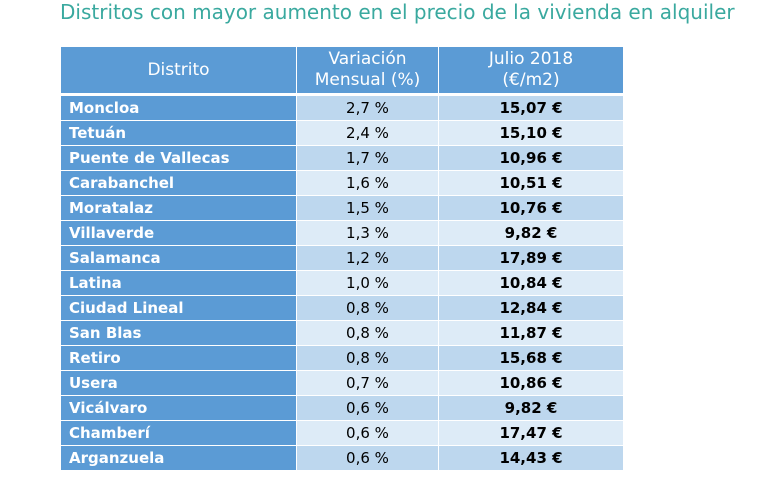 This screenshot has height=478, width=768. What do you see at coordinates (531, 458) in the screenshot?
I see `price-cell: 14,43 €` at bounding box center [531, 458].